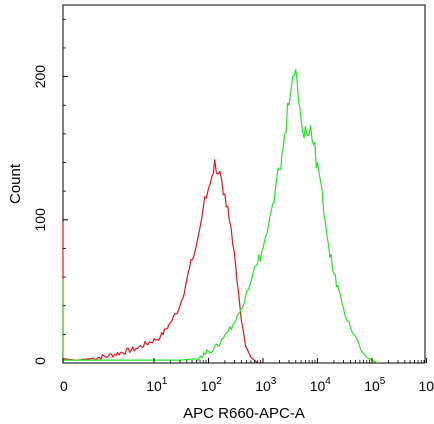  Describe the element at coordinates (375, 385) in the screenshot. I see `x-tick-label-5: 10⁵` at that location.